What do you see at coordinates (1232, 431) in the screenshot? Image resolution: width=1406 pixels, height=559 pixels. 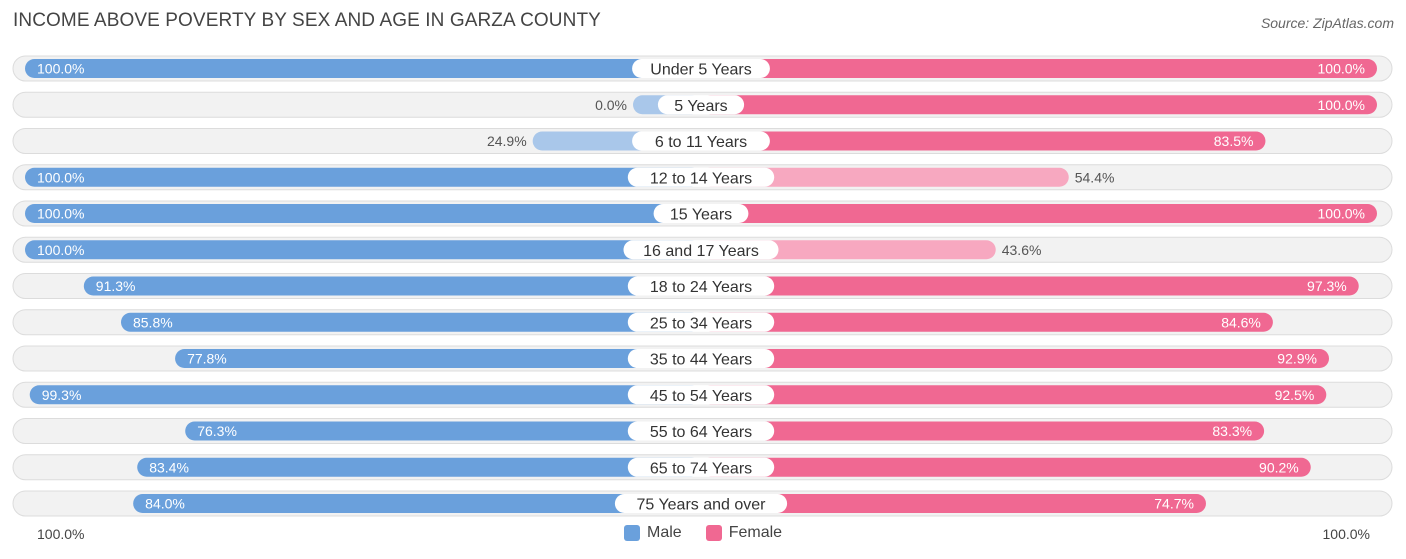 I see `female-value-label: 83.3%` at bounding box center [1232, 431].